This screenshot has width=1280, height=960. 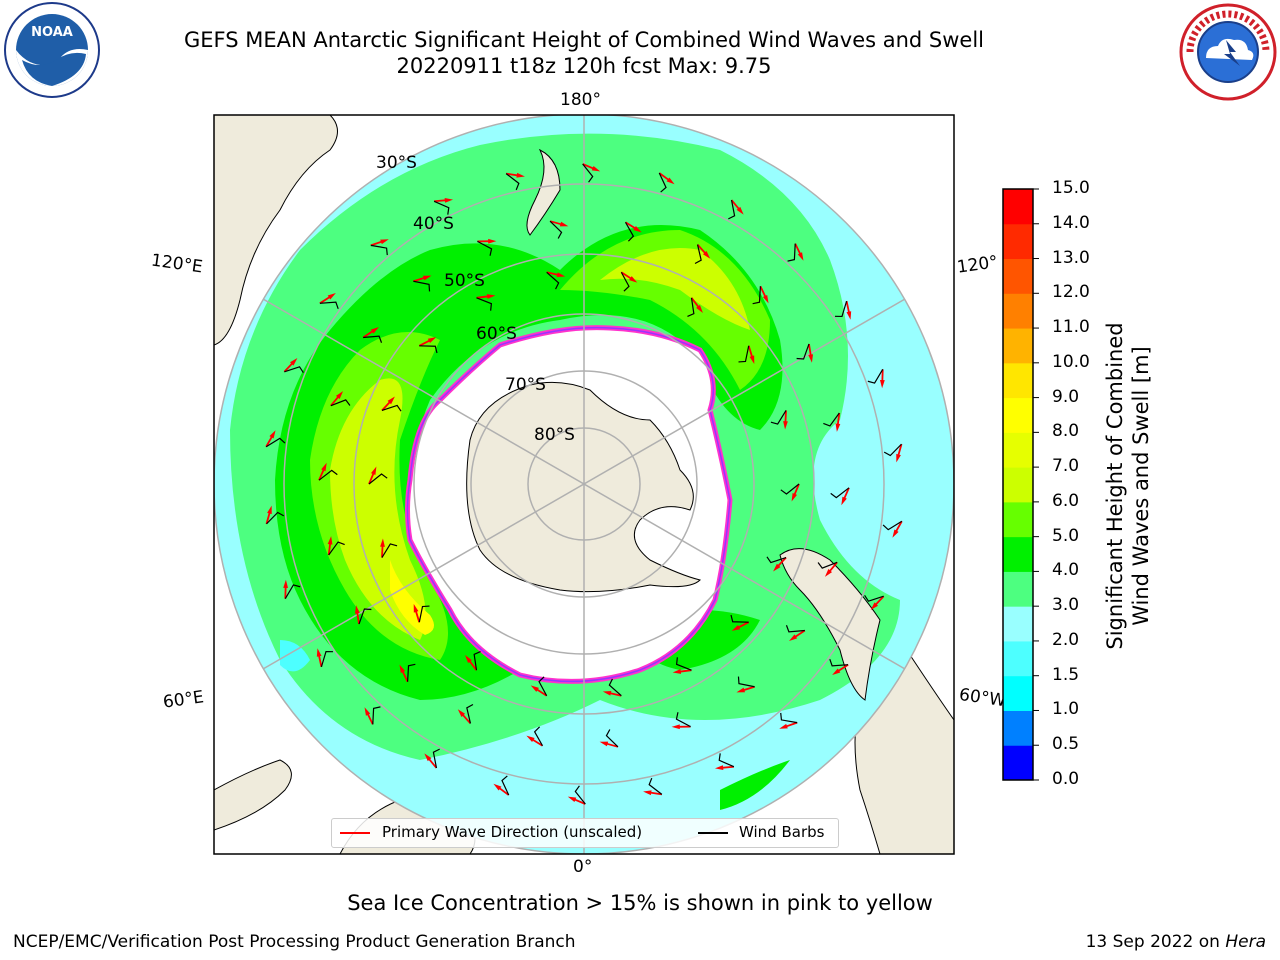 I want to click on colorbar-tick-label: 10.0, so click(x=1071, y=361).